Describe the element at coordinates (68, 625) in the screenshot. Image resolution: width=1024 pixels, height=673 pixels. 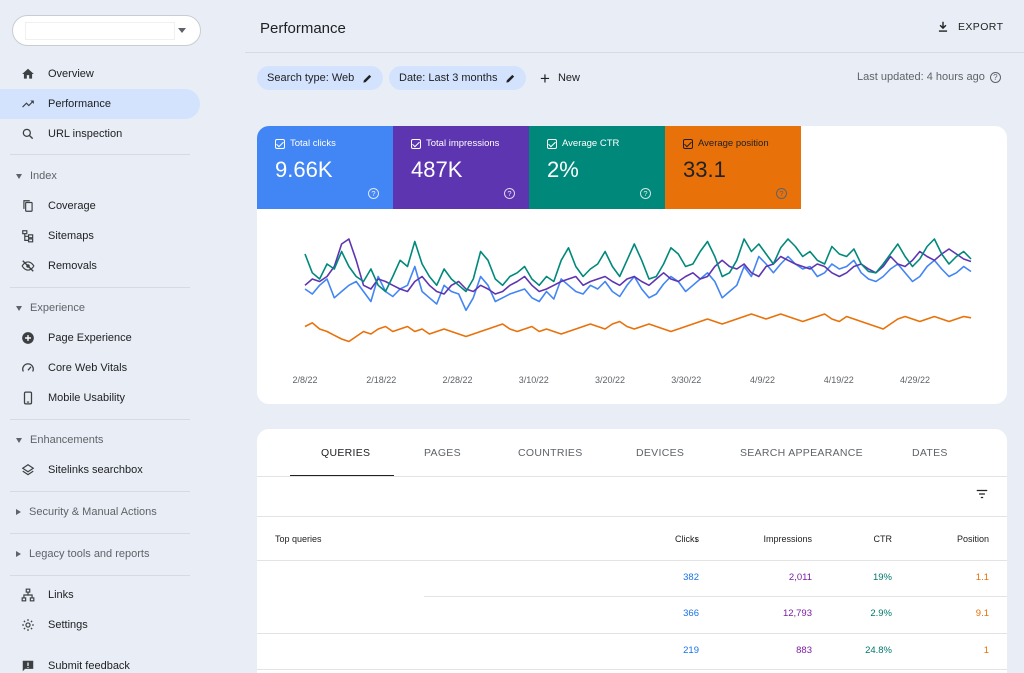
I see `sidebar-item-label: Settings` at that location.